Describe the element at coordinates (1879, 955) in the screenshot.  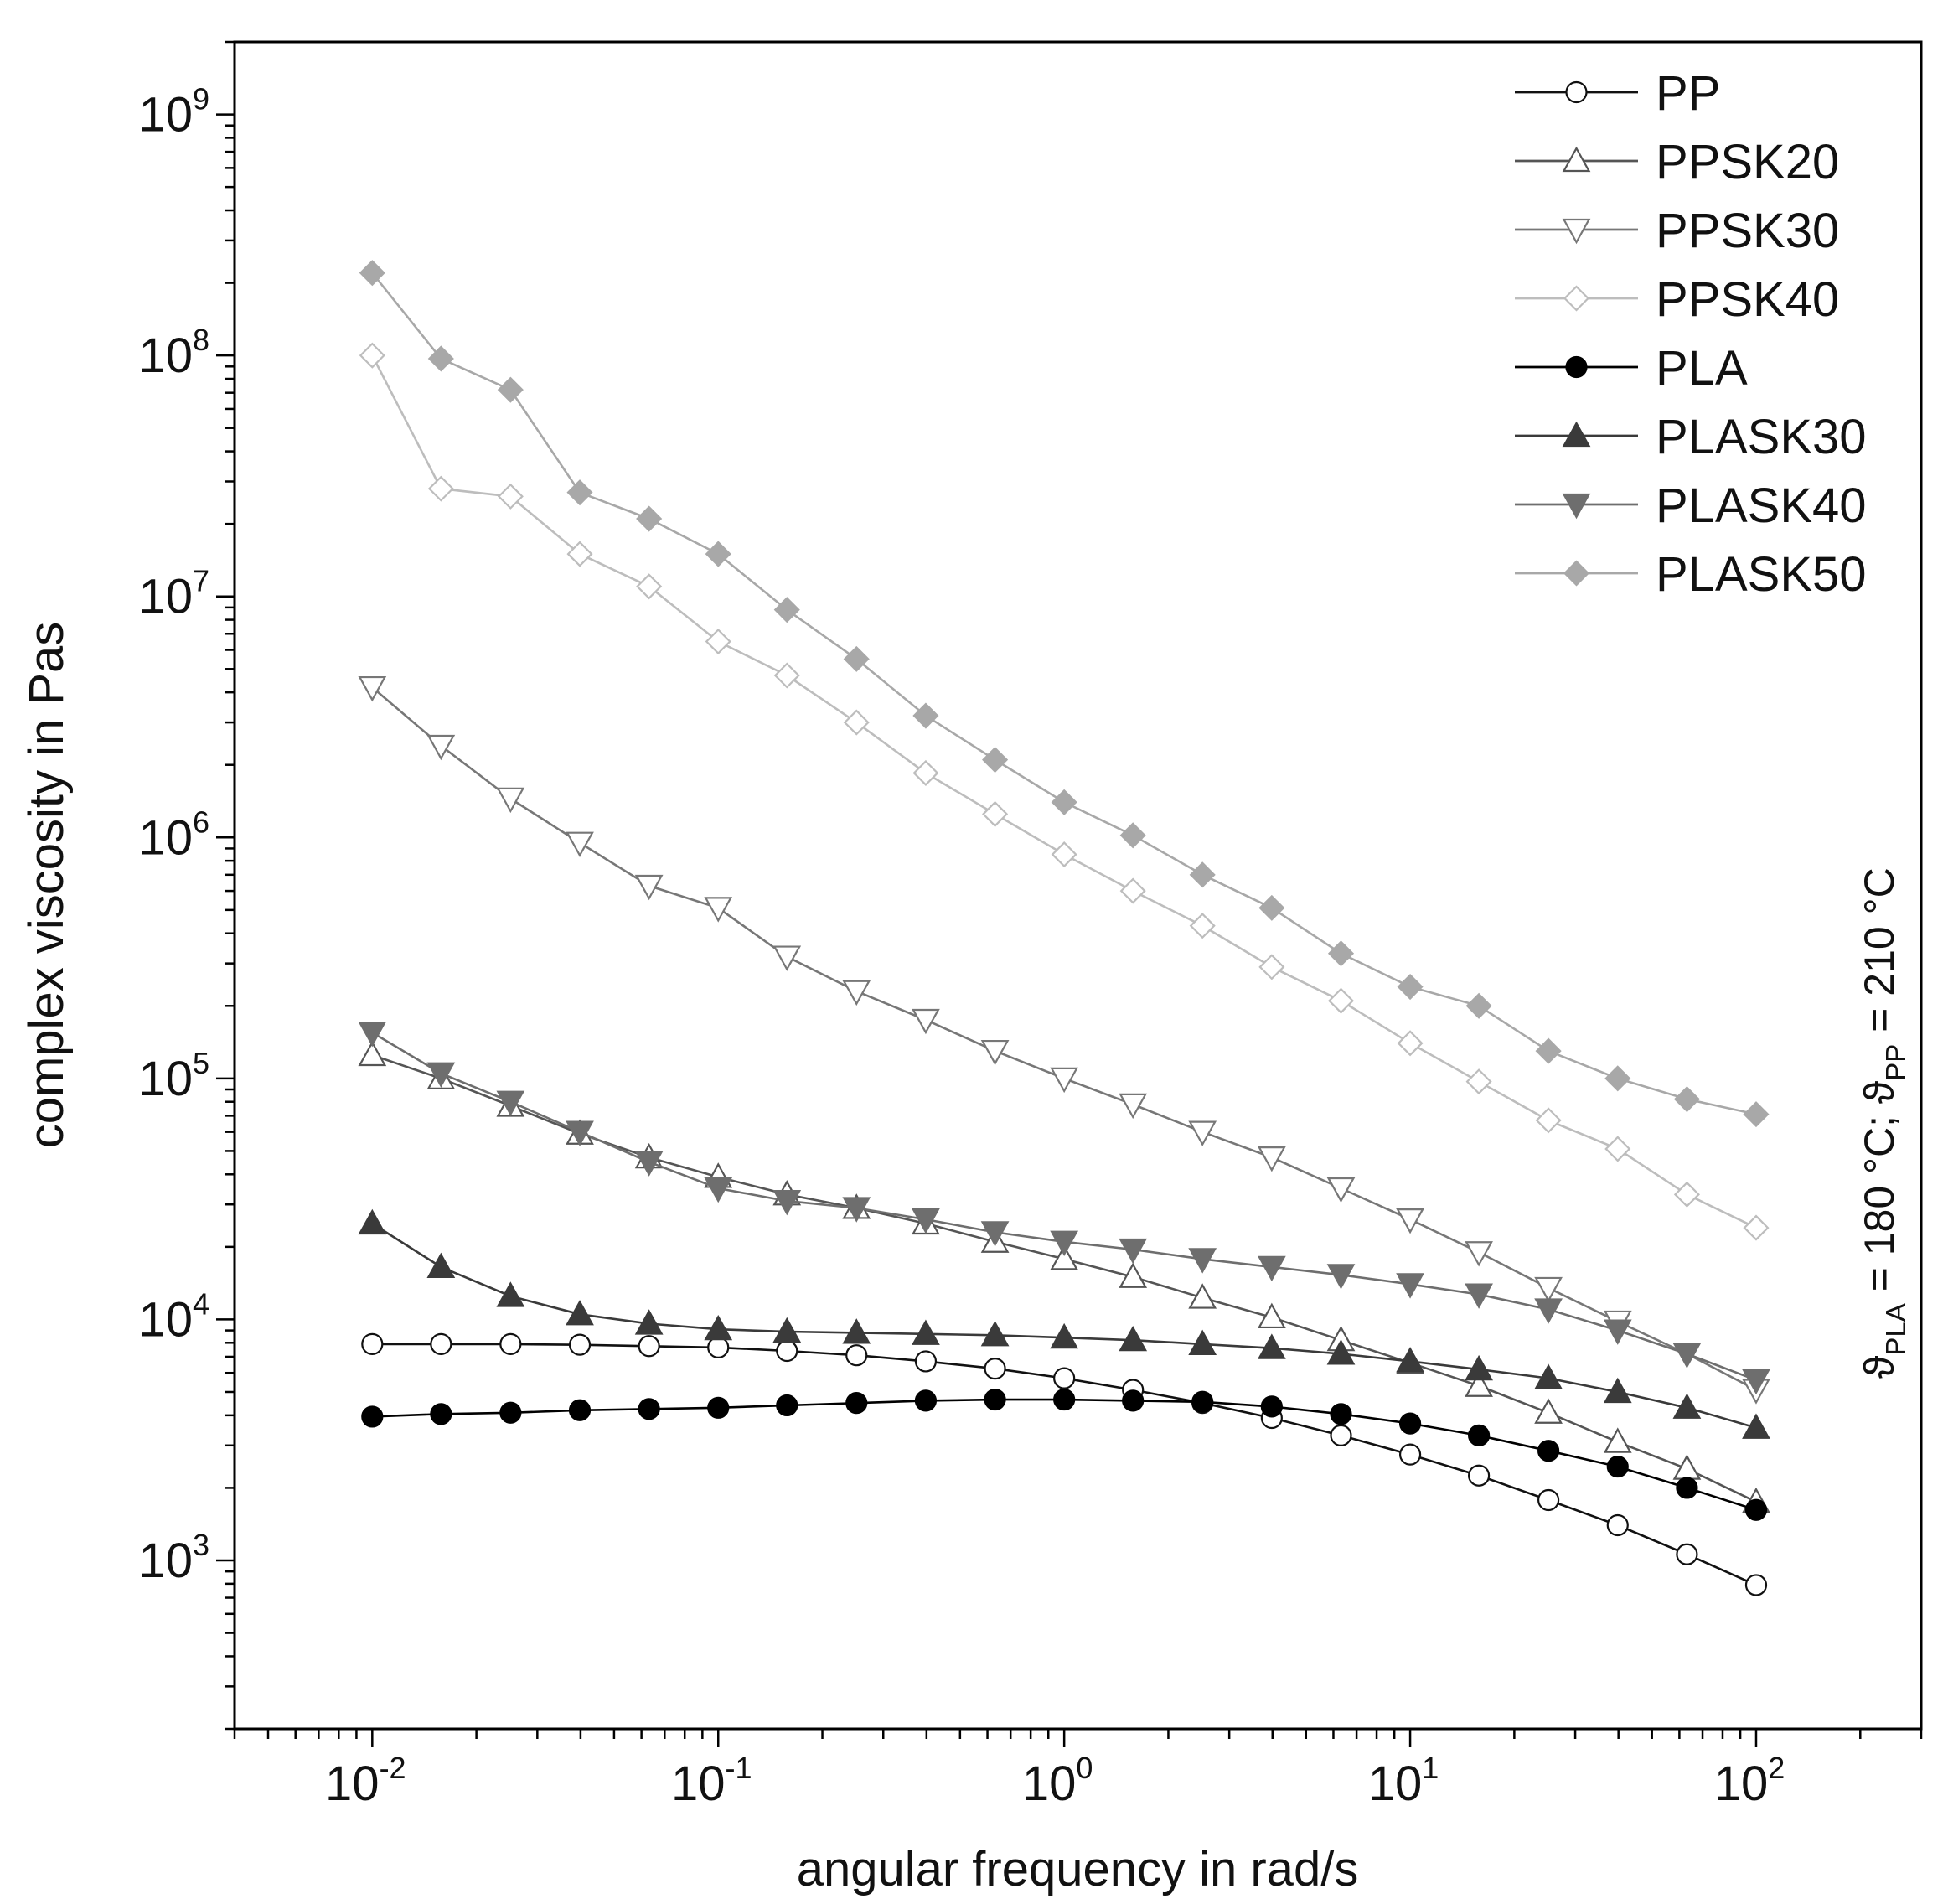
I see `annotation-part-2: = 210 °C` at that location.